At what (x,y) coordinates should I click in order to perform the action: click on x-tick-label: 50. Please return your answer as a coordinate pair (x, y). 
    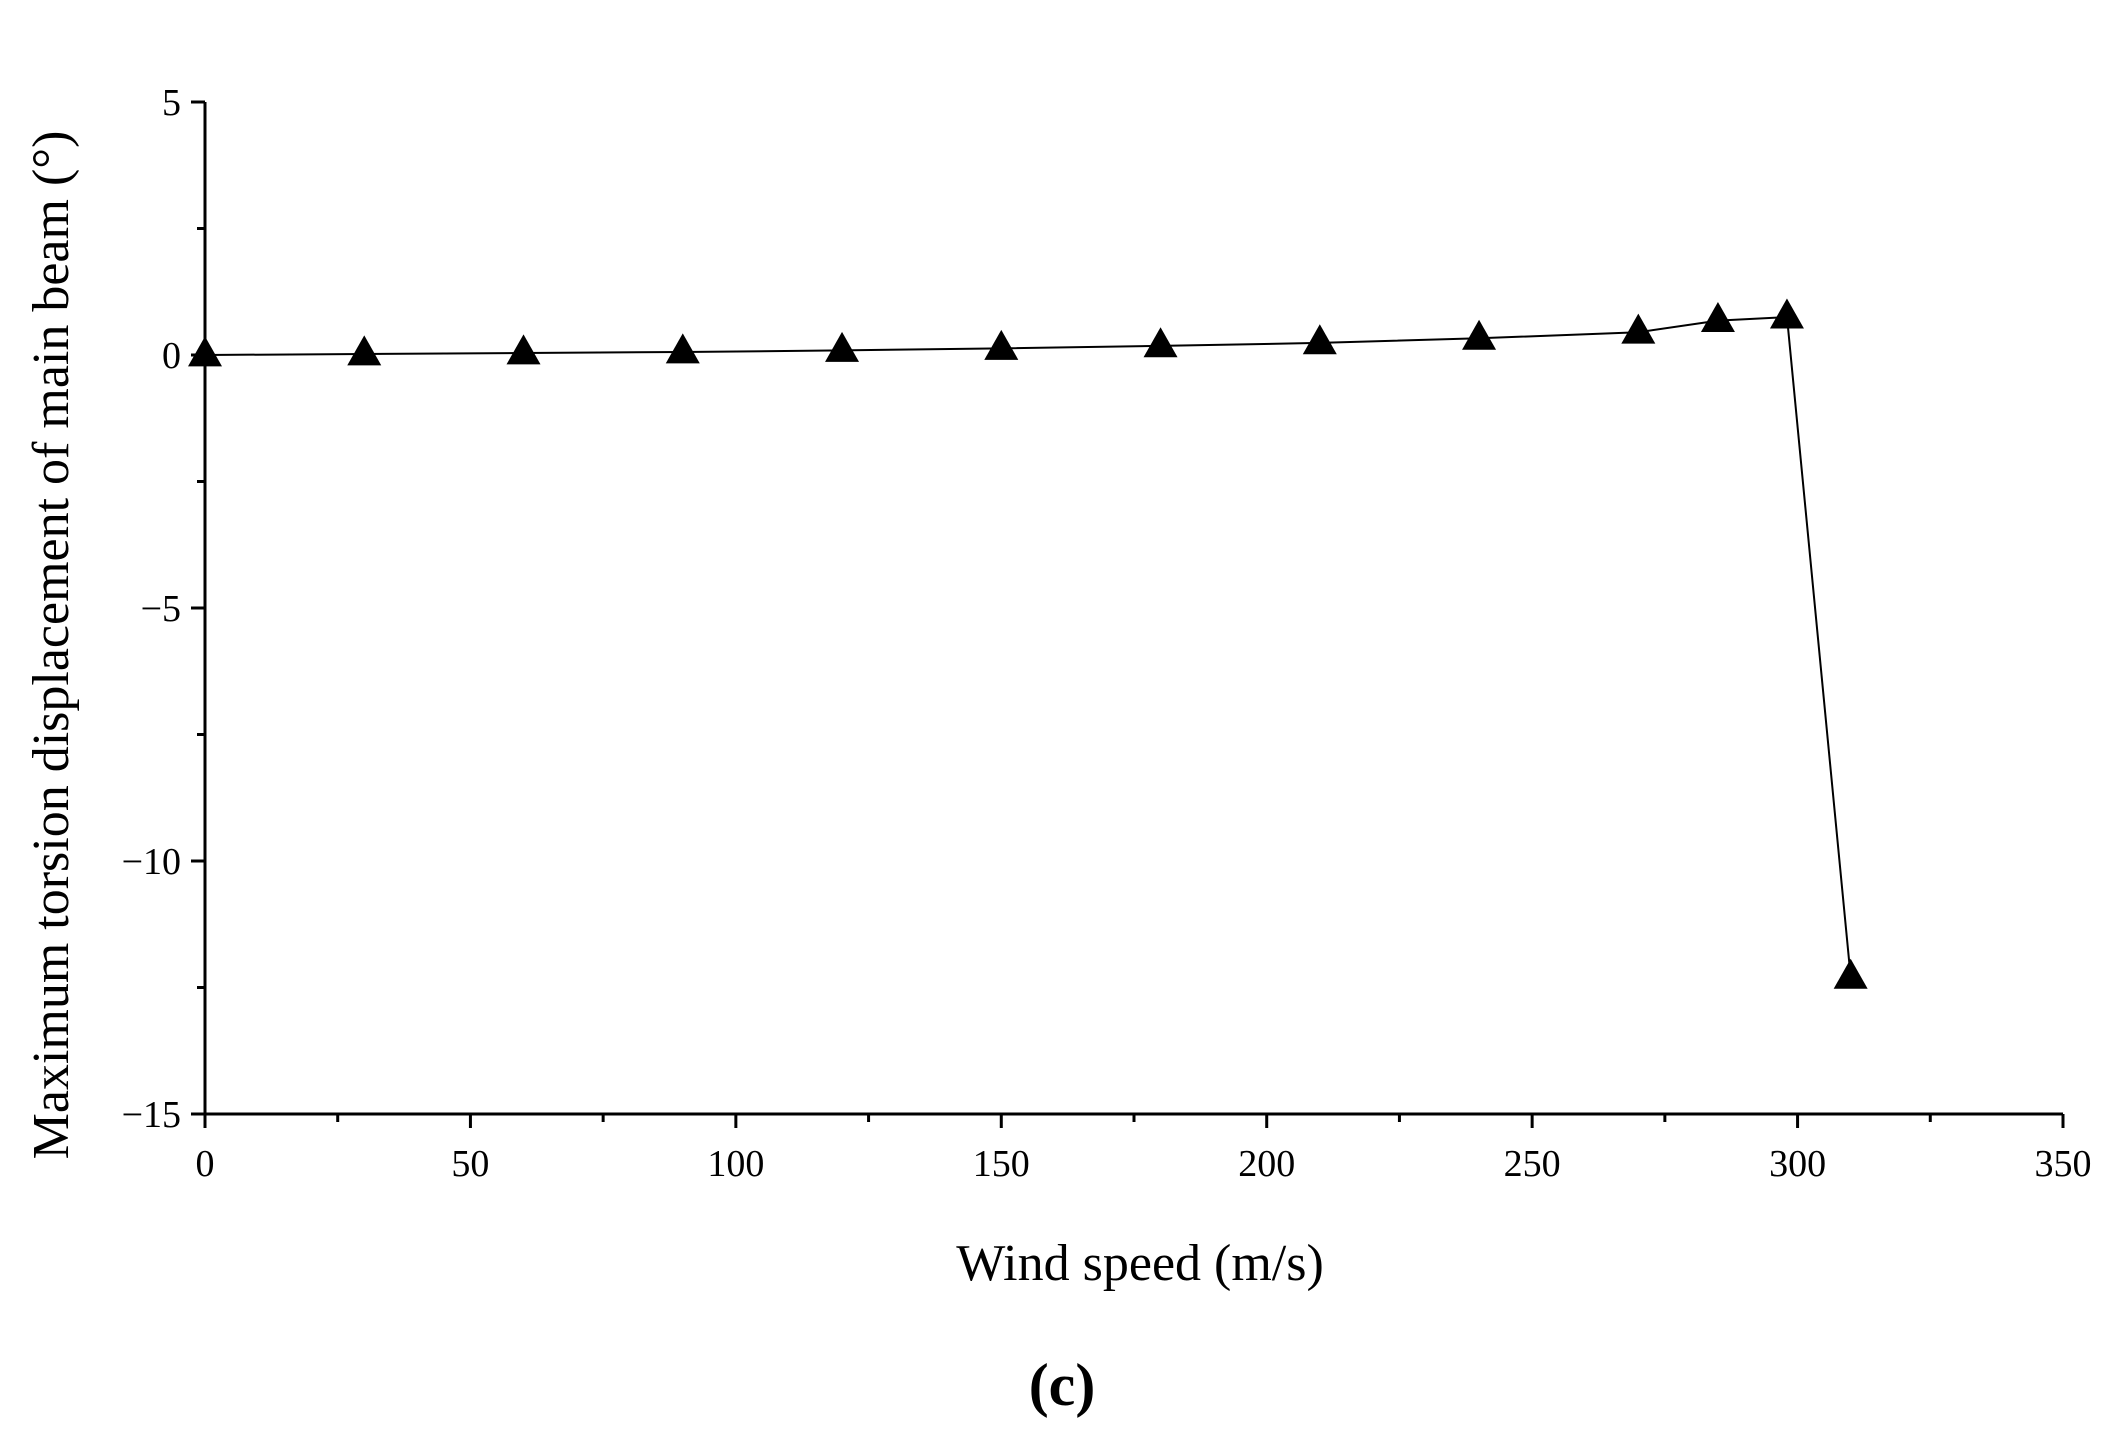
    Looking at the image, I should click on (470, 1164).